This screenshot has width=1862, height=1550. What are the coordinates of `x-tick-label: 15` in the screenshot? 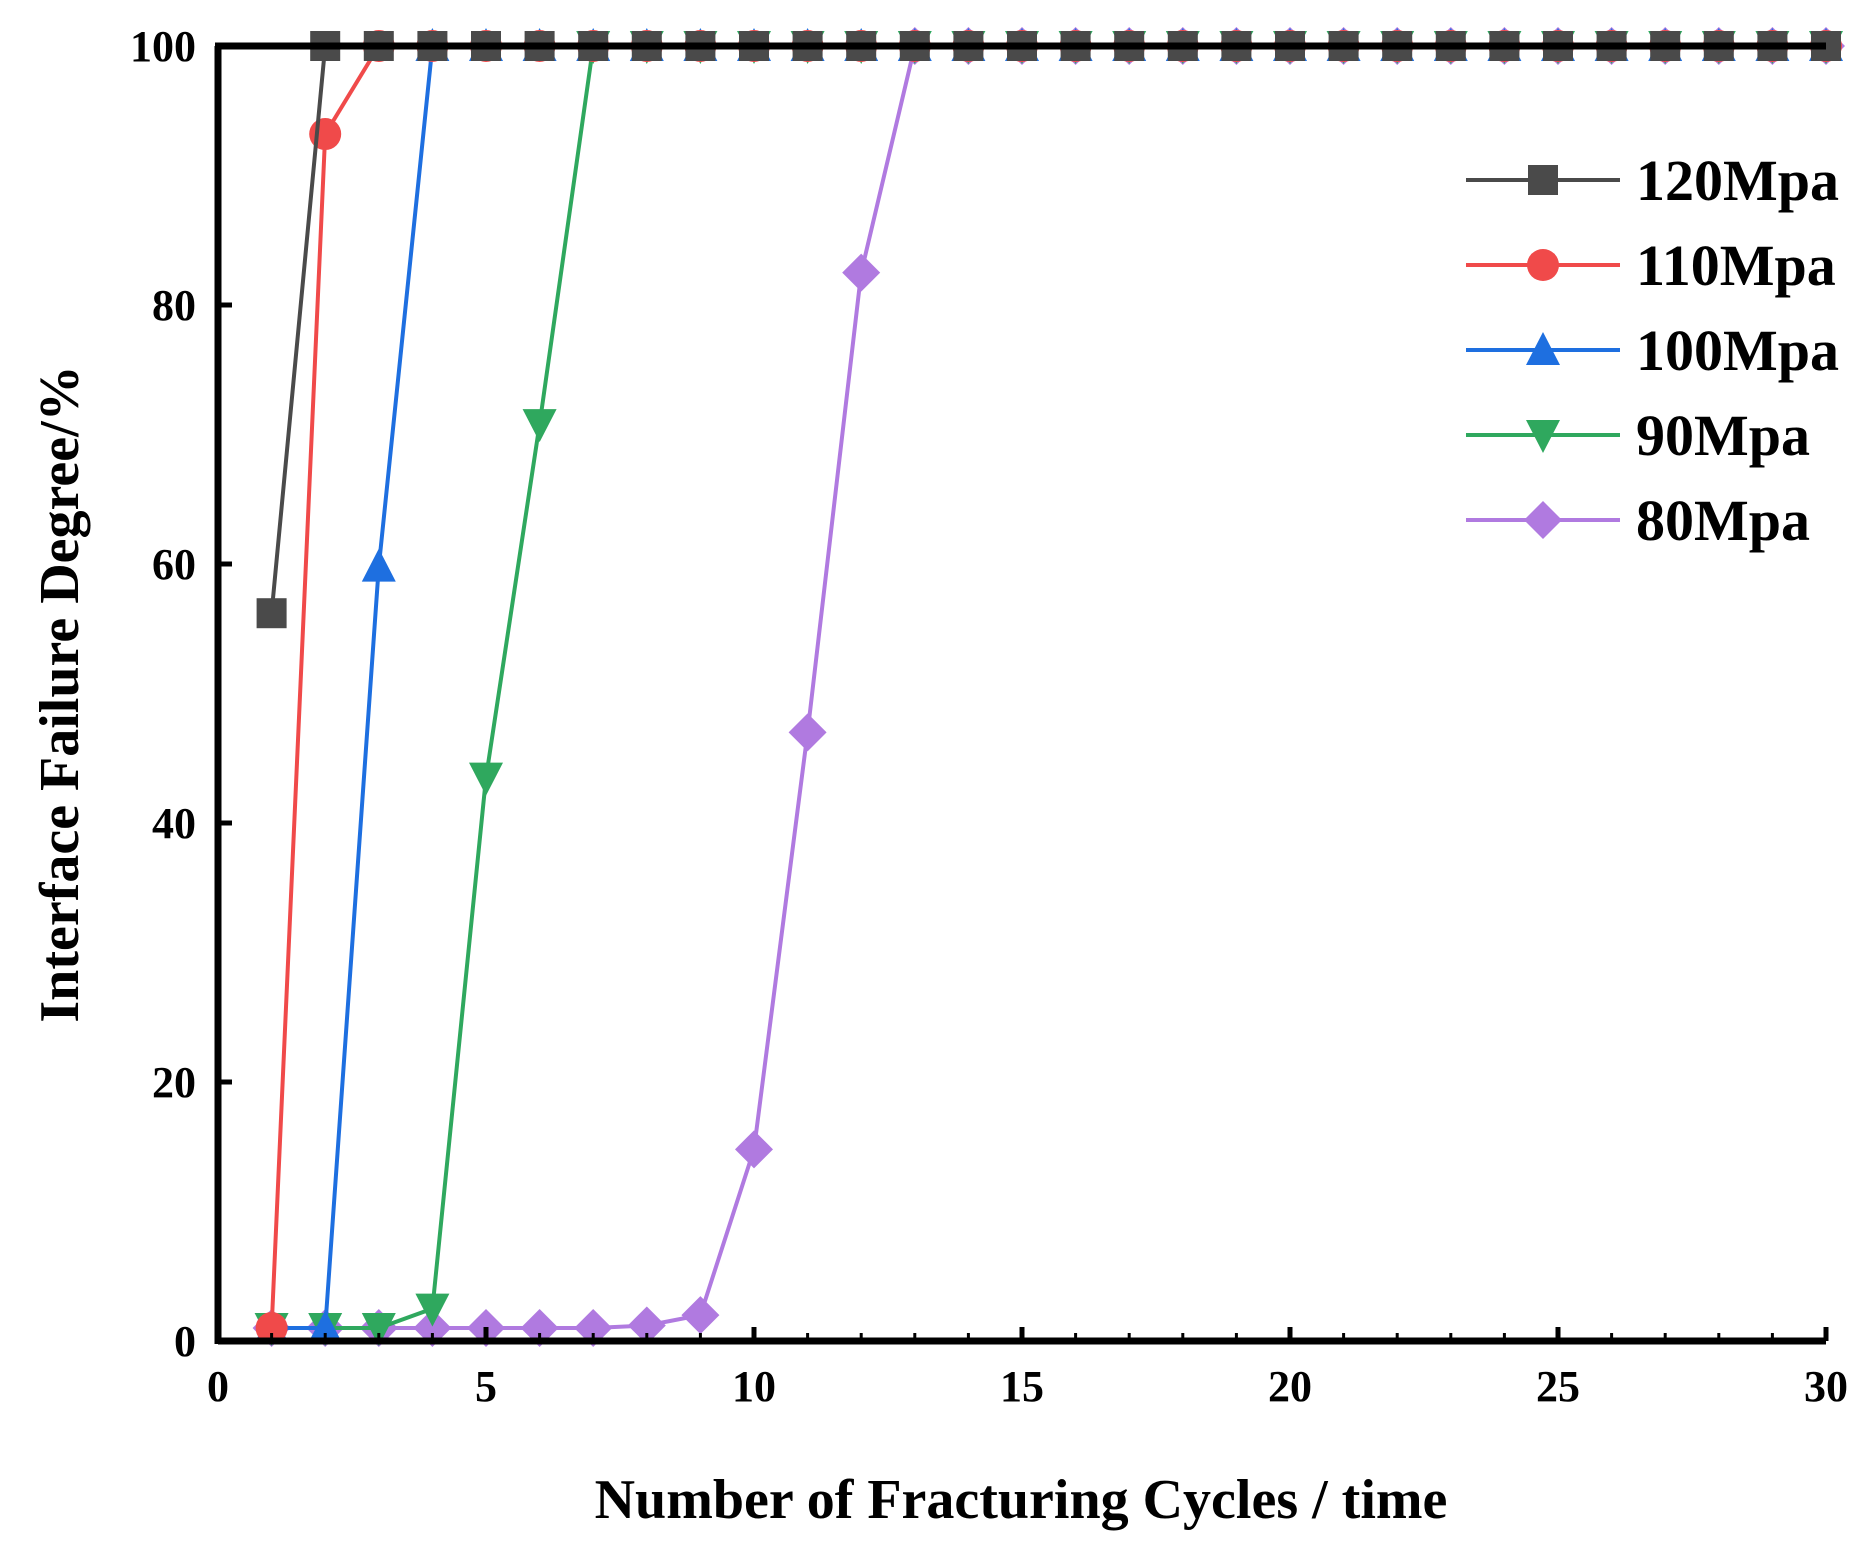 It's located at (1022, 1386).